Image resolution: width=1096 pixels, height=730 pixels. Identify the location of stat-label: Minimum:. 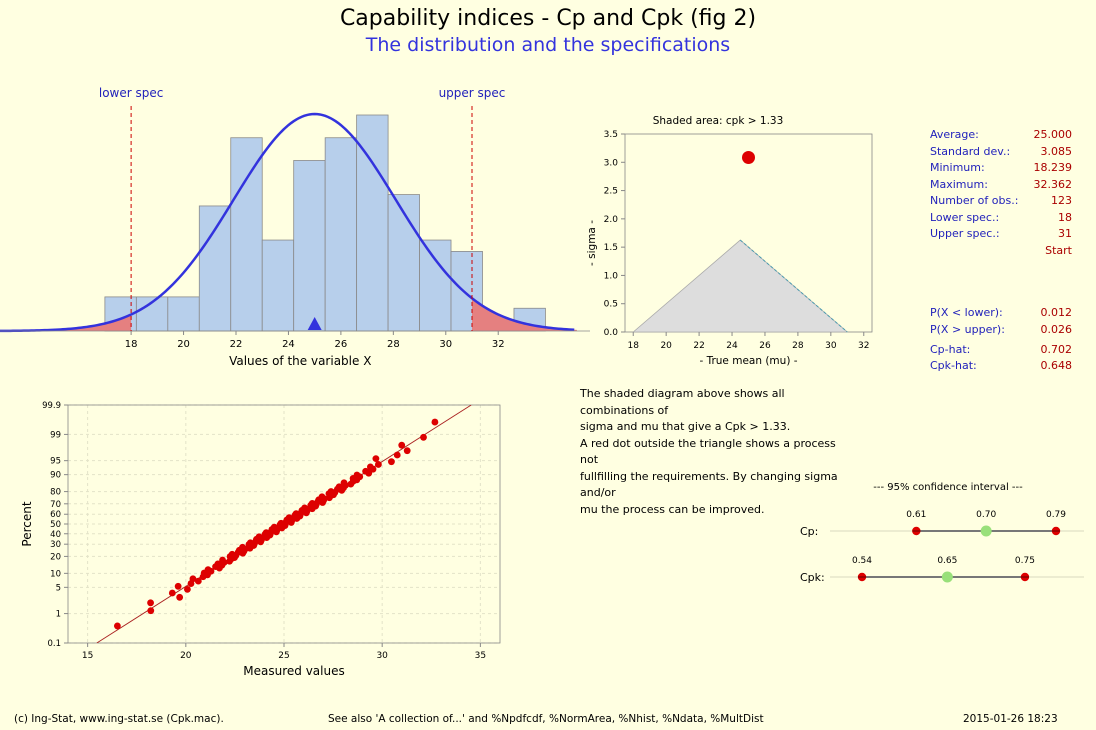
(957, 167).